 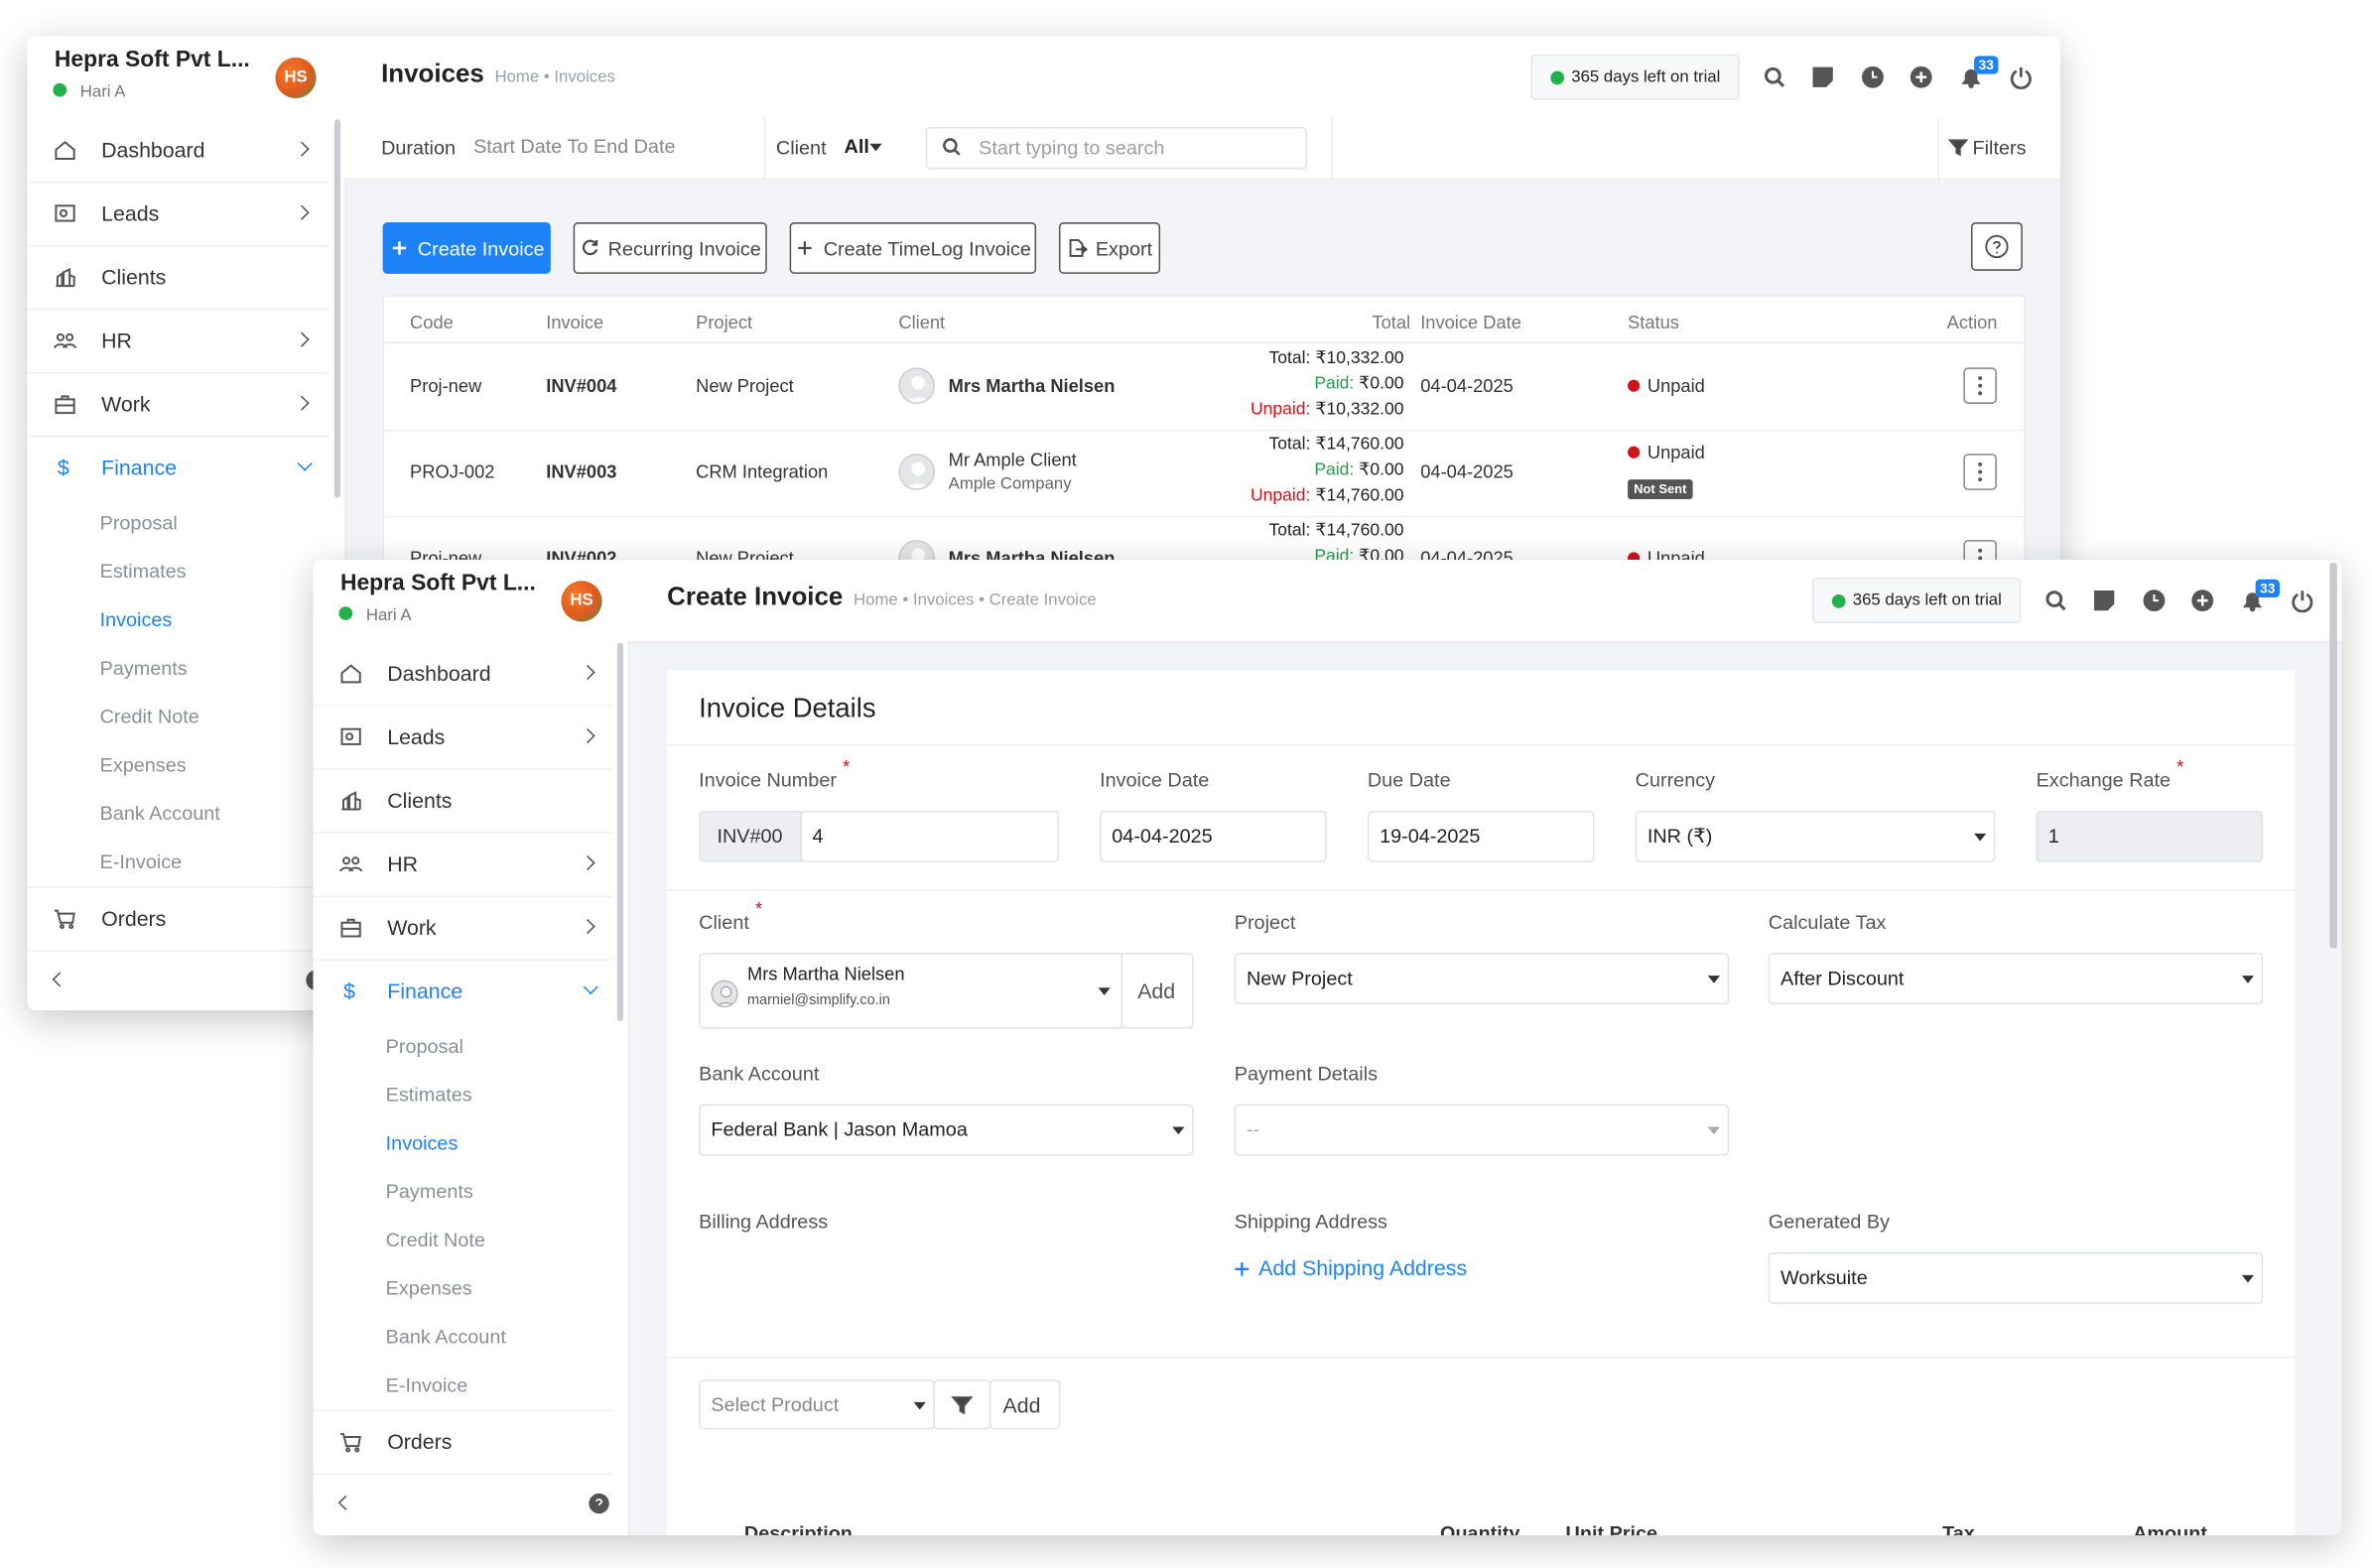 What do you see at coordinates (1306, 1073) in the screenshot?
I see `field-label: Payment Details` at bounding box center [1306, 1073].